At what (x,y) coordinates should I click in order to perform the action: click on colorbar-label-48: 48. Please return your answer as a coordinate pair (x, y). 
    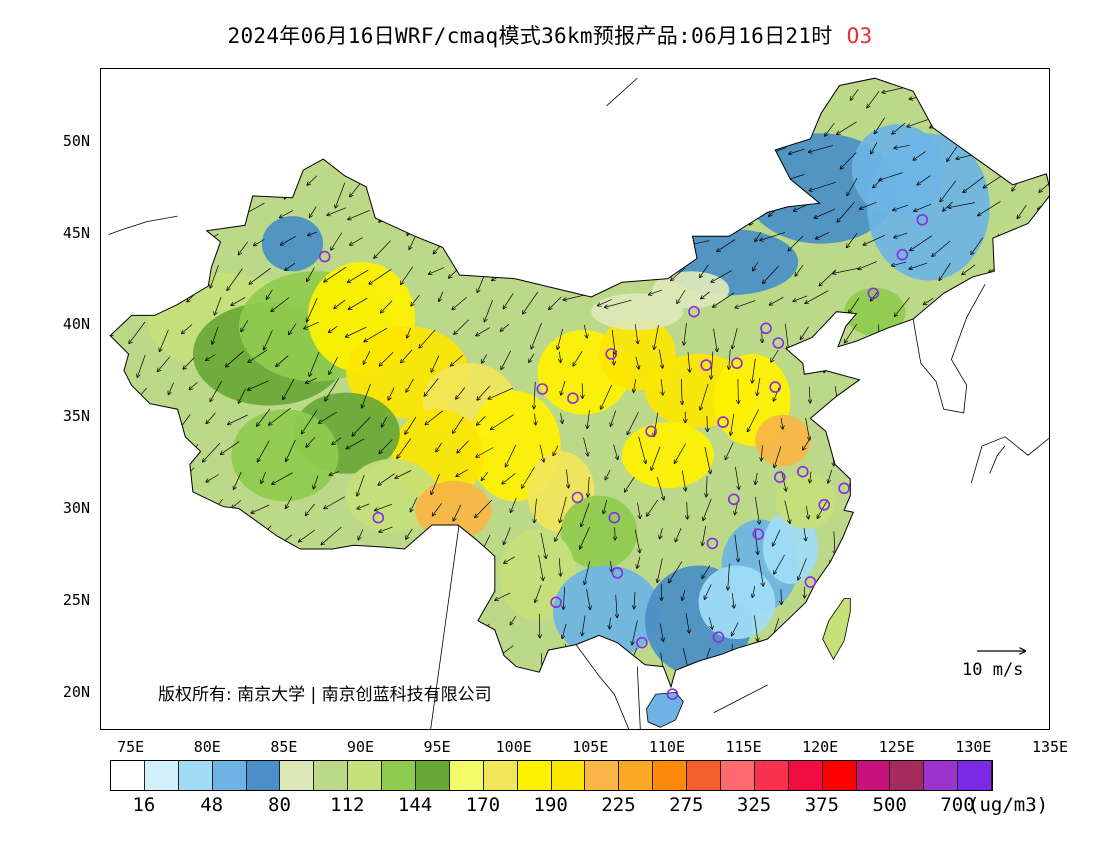
    Looking at the image, I should click on (212, 805).